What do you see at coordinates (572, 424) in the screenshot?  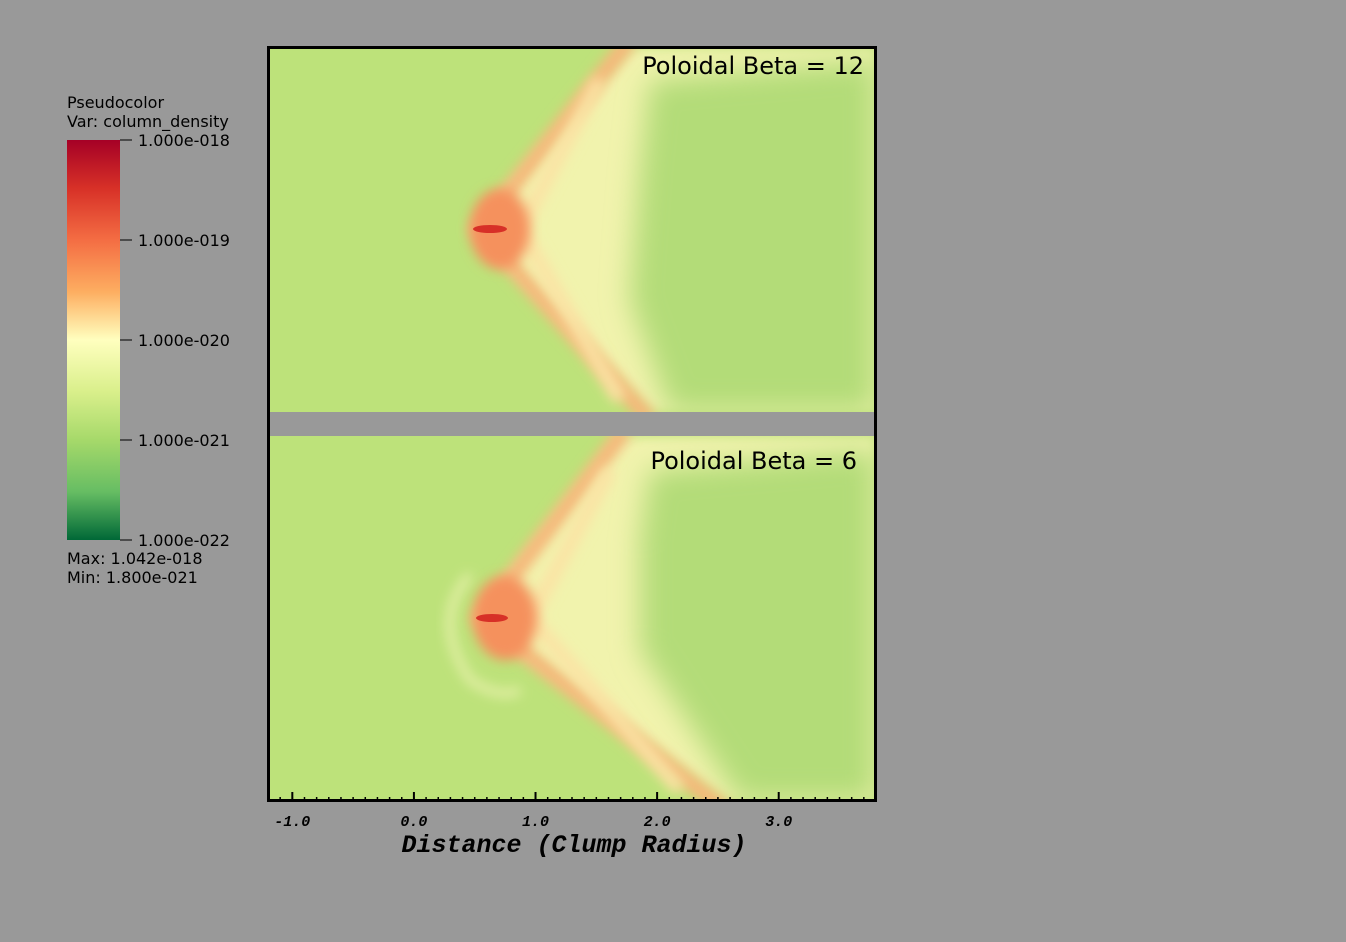 I see `panel-gap` at bounding box center [572, 424].